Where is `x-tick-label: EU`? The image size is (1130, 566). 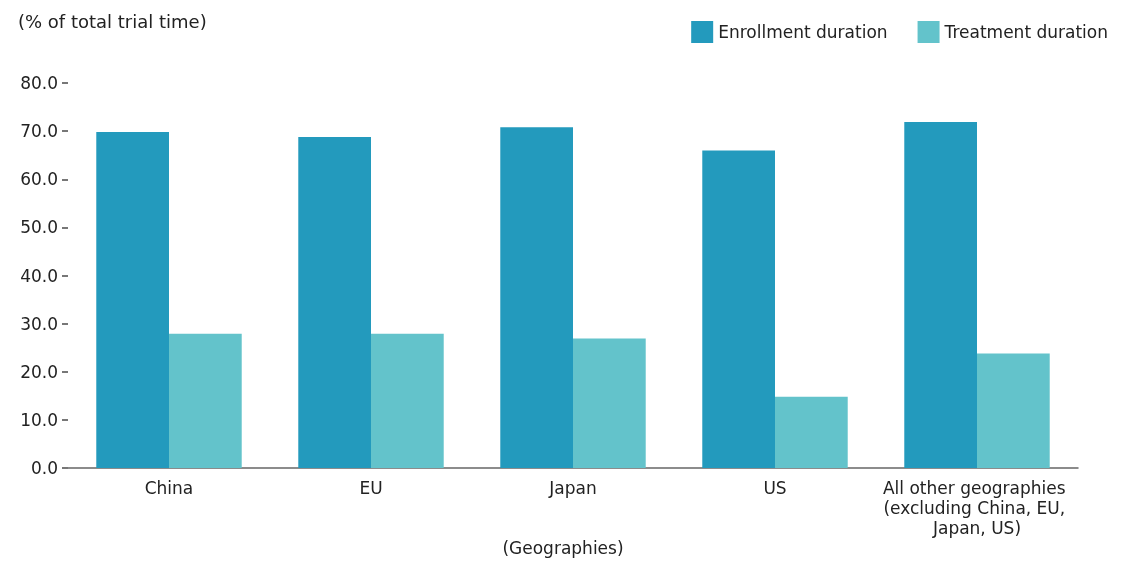
x-tick-label: EU is located at coordinates (371, 488).